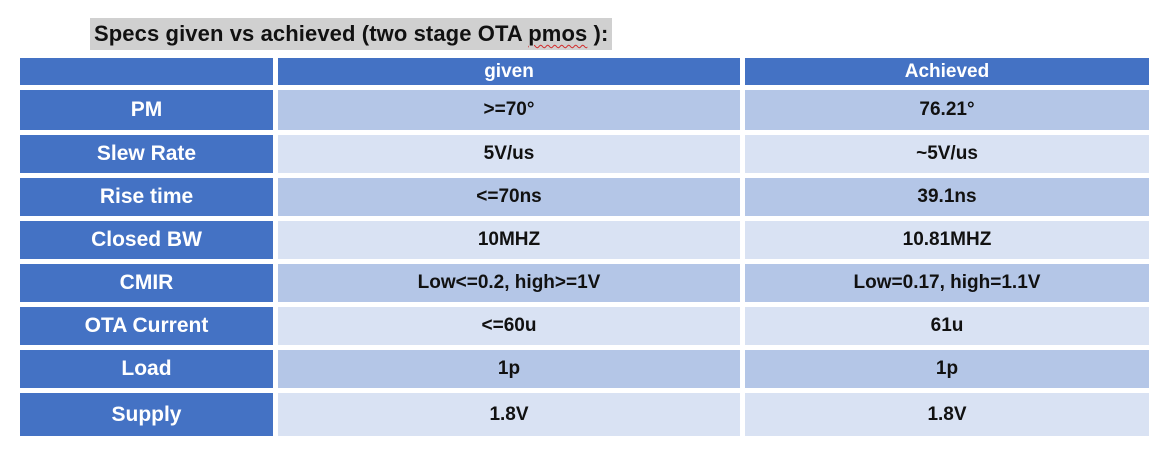 Image resolution: width=1171 pixels, height=462 pixels. What do you see at coordinates (149, 285) in the screenshot?
I see `row-label: CMIR` at bounding box center [149, 285].